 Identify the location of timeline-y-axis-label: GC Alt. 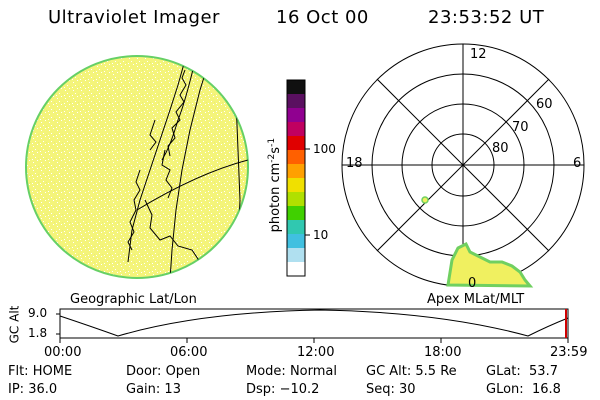
(14, 324).